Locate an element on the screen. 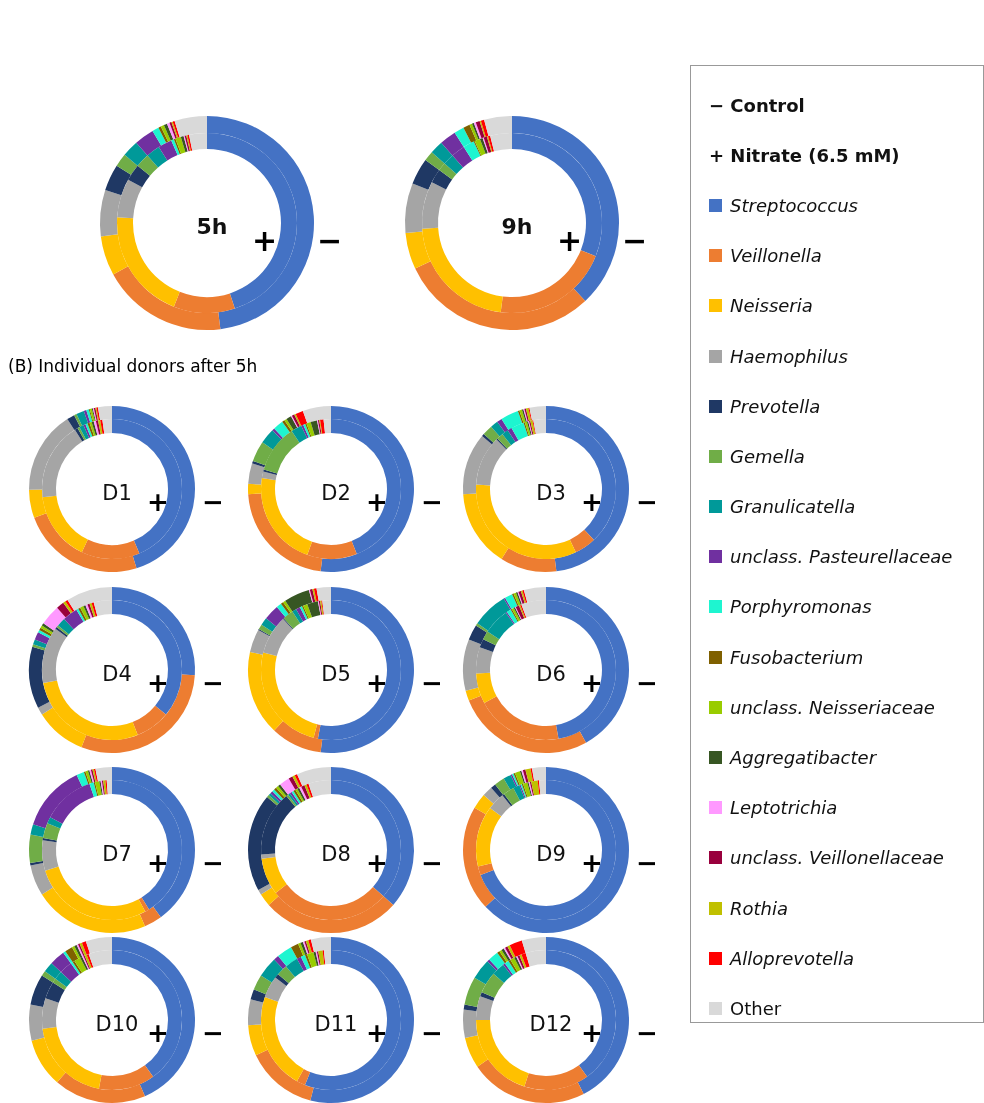 This screenshot has height=1103, width=984. legend-label: Veillonella is located at coordinates (776, 256).